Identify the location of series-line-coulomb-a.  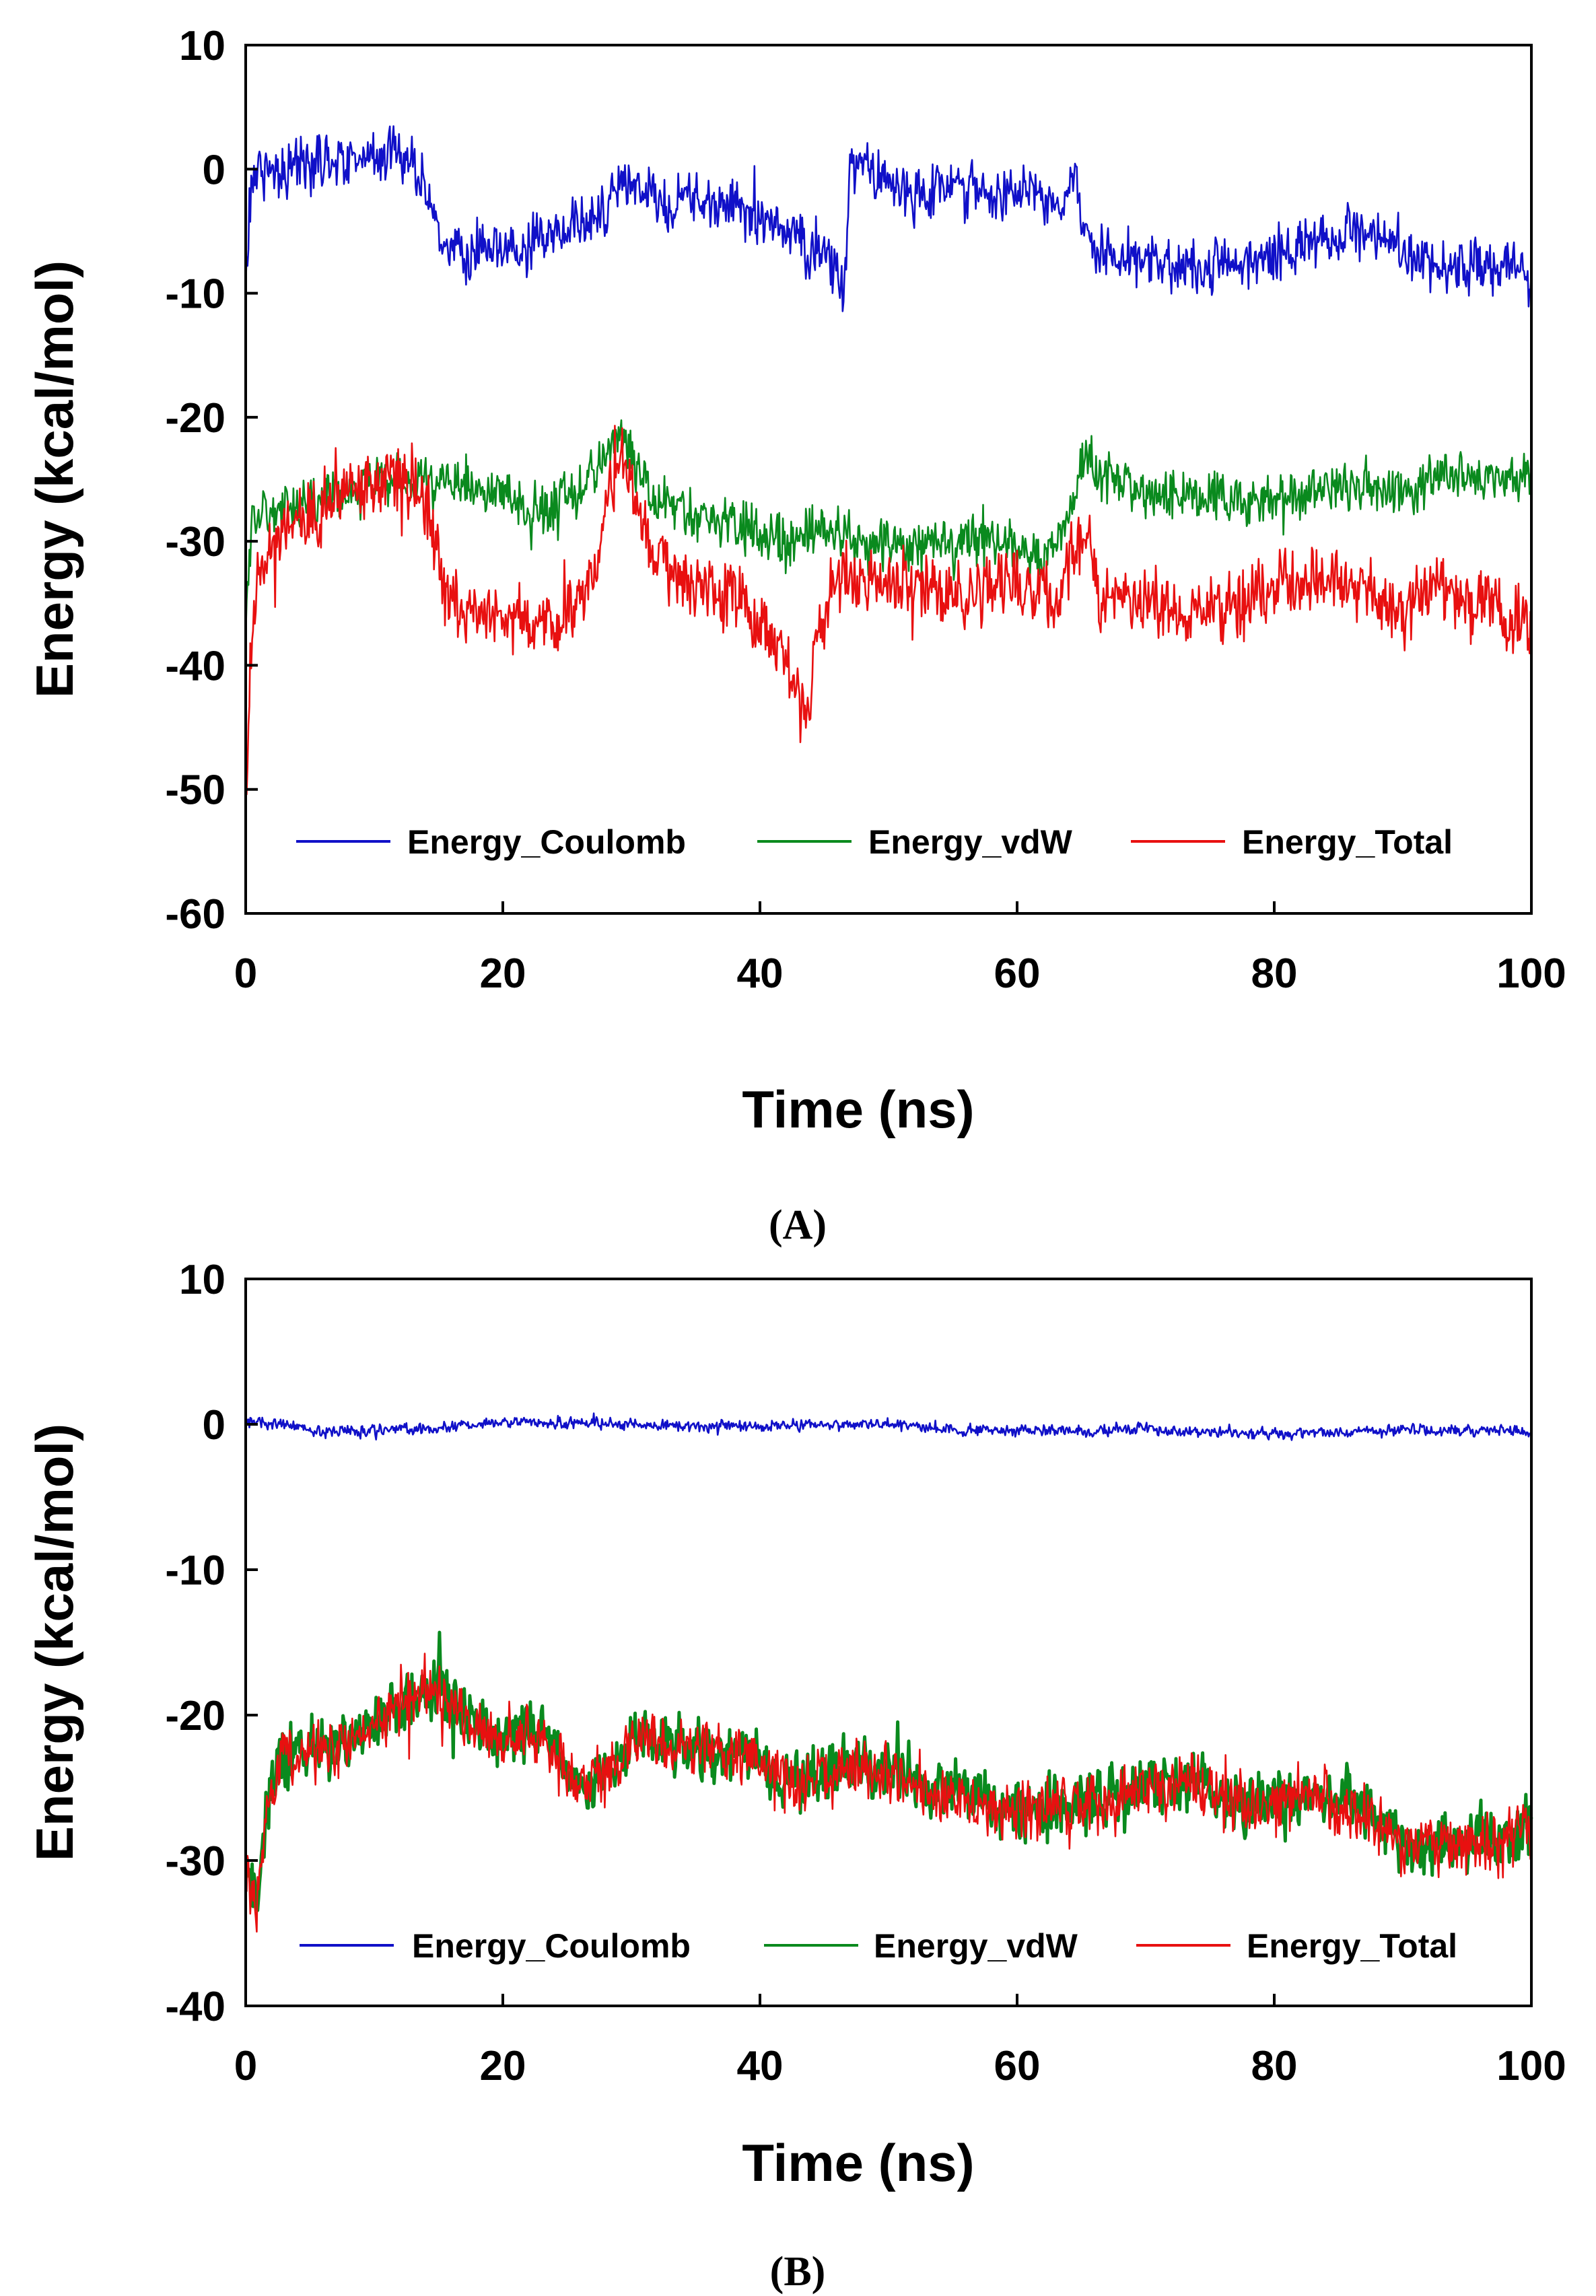
(888, 218).